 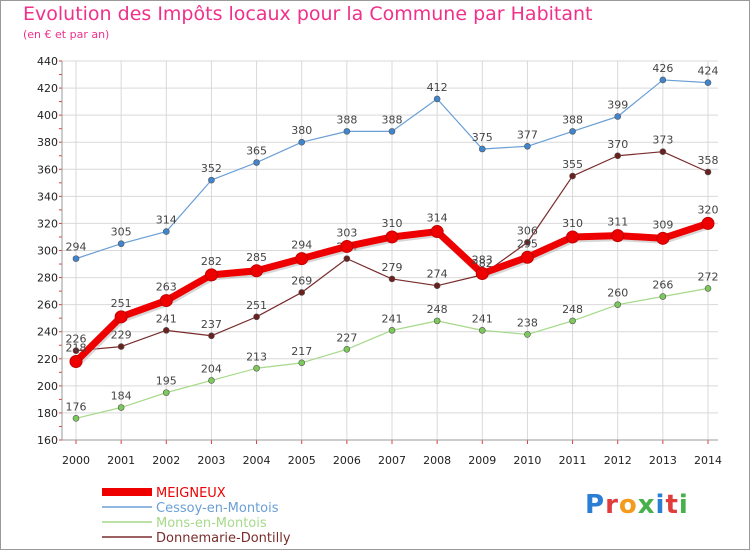 I want to click on data-label-donnemarie-dontilly: 274, so click(x=437, y=274).